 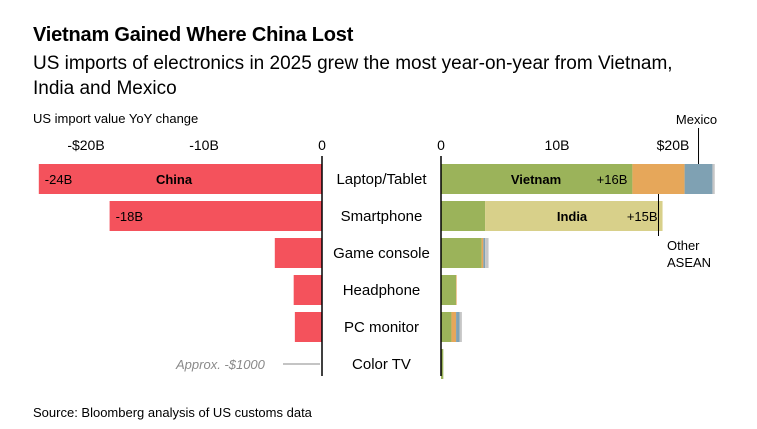 I want to click on vietnam-series-label: Vietnam, so click(x=536, y=179).